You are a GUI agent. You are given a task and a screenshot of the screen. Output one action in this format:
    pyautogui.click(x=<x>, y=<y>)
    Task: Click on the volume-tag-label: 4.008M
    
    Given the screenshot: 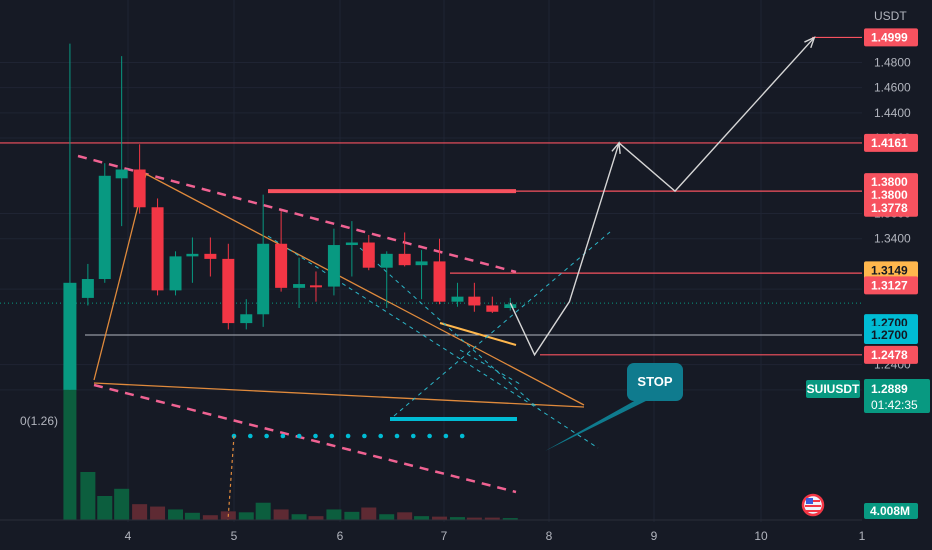 What is the action you would take?
    pyautogui.click(x=890, y=511)
    